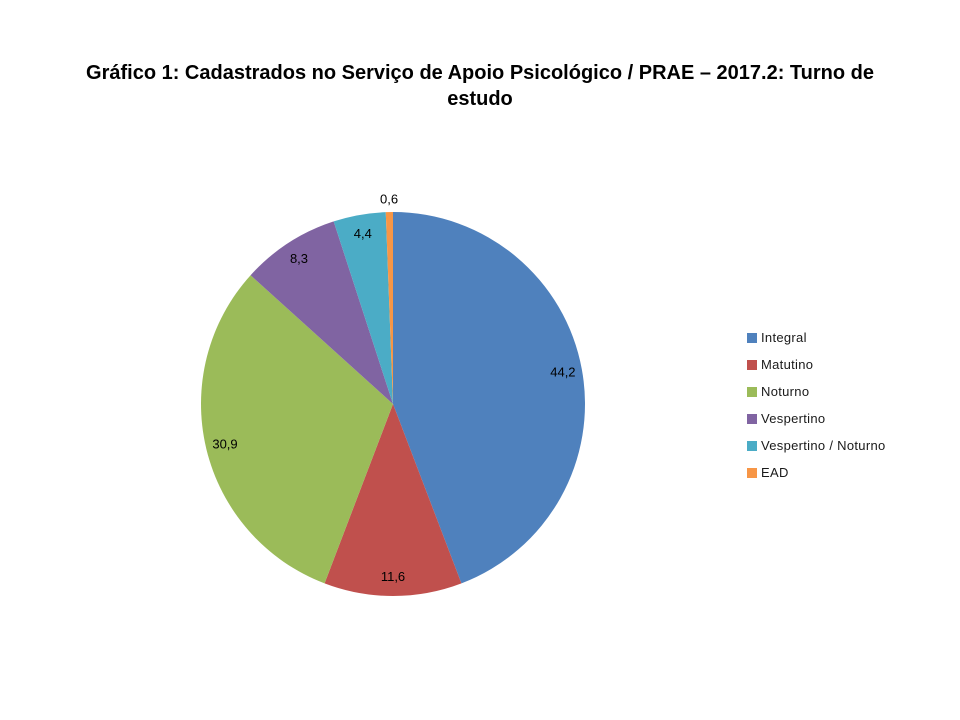 The height and width of the screenshot is (720, 960). I want to click on legend-item-noturno: Noturno, so click(816, 391).